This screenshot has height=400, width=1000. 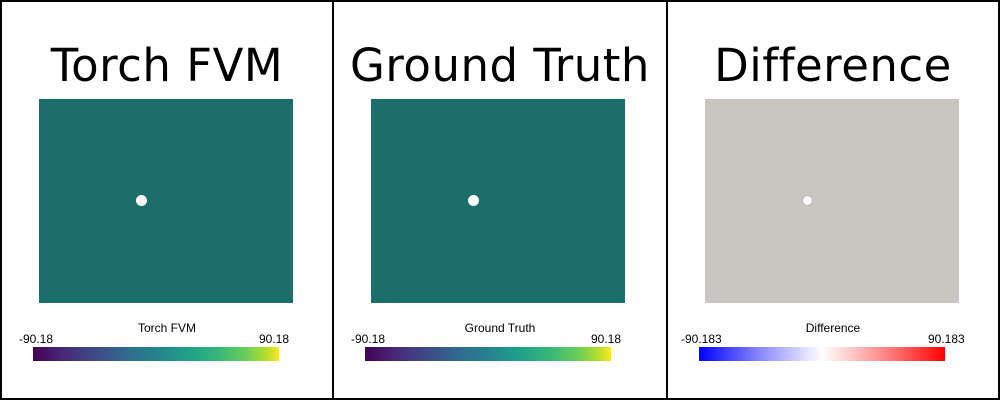 I want to click on panel-title: Difference, so click(x=833, y=65).